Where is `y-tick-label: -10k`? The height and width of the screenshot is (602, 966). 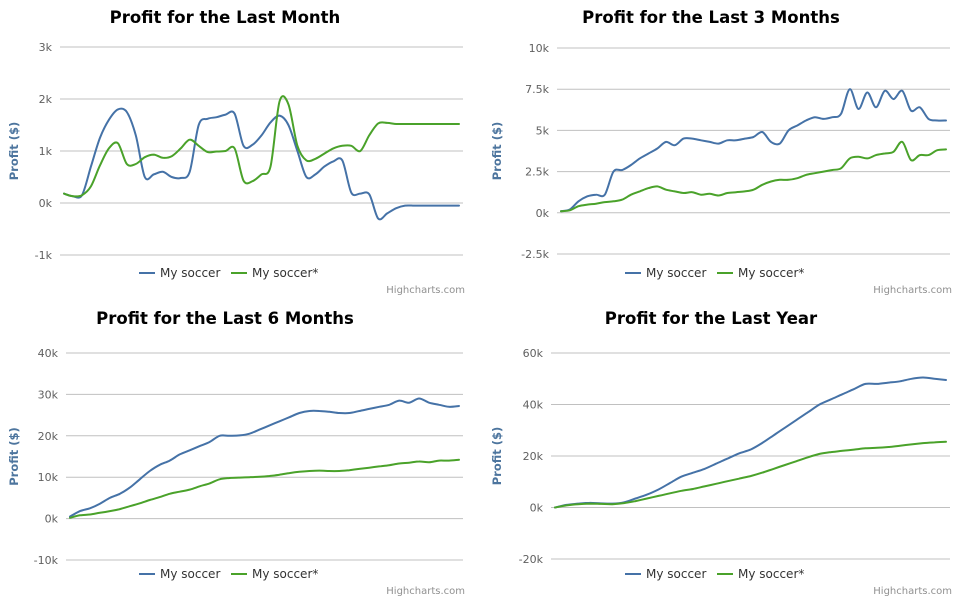 y-tick-label: -10k is located at coordinates (46, 560).